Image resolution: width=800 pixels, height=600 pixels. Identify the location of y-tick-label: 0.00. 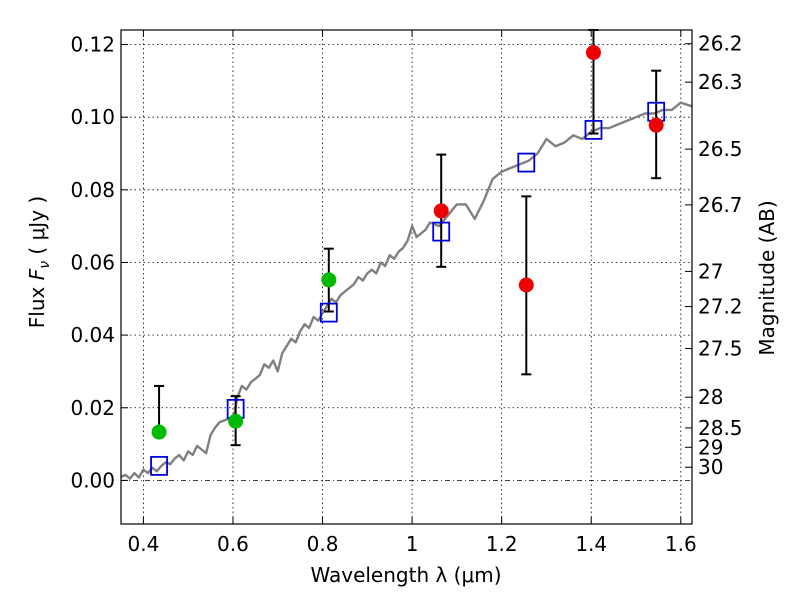
(92, 480).